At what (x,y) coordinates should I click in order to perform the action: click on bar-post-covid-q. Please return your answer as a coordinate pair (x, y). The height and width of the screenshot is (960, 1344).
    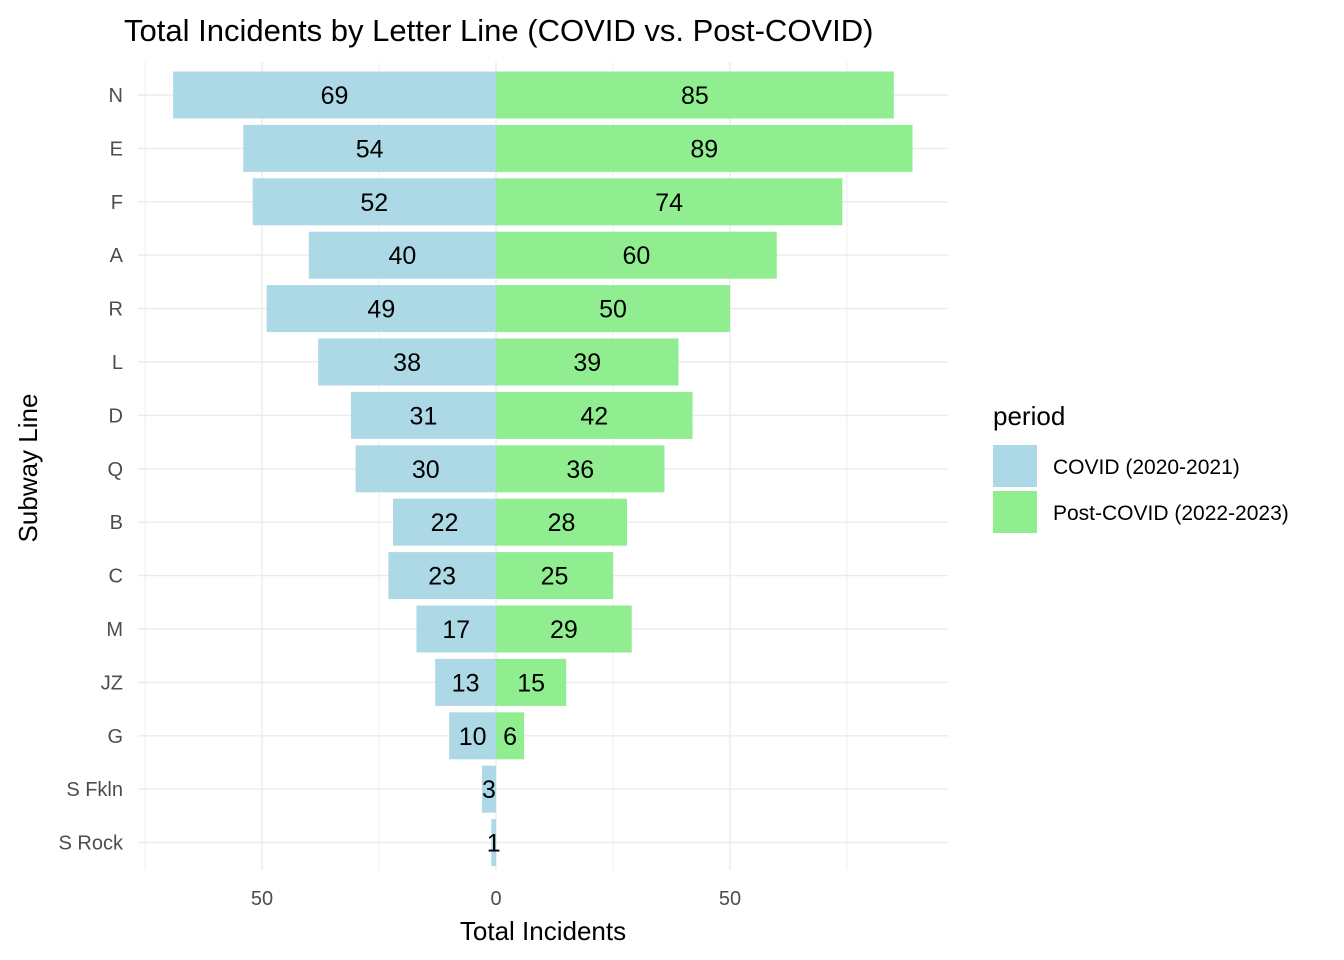
    Looking at the image, I should click on (580, 469).